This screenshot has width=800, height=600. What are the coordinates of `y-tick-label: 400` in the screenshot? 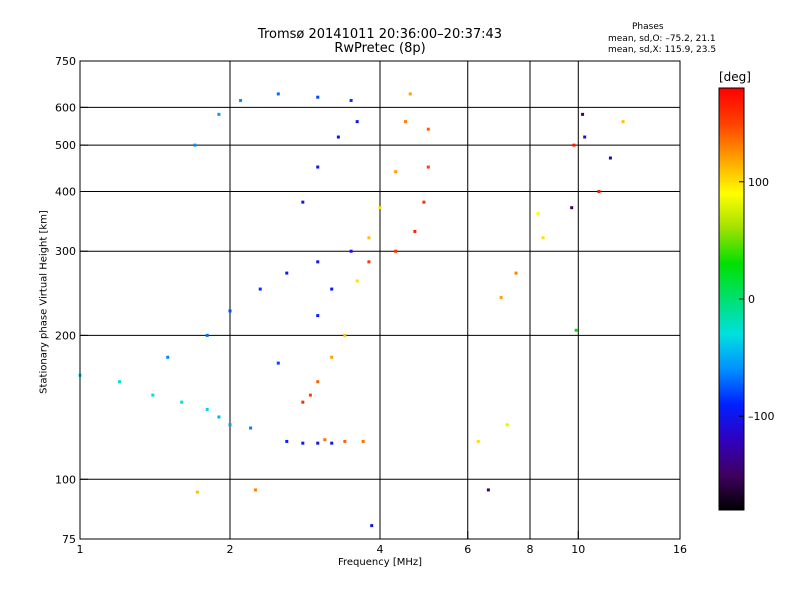 It's located at (65, 191).